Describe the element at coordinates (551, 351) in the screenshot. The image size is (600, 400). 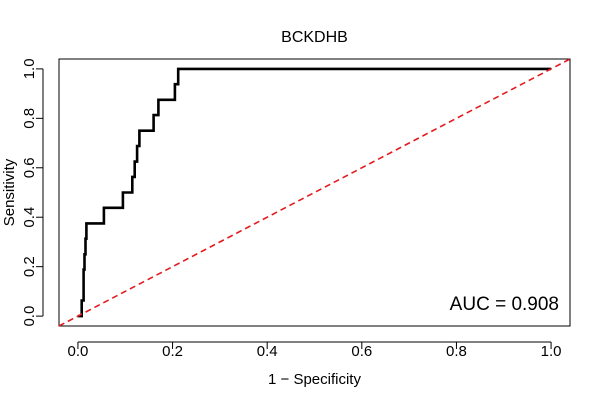
I see `x-tick-label: 1.0` at that location.